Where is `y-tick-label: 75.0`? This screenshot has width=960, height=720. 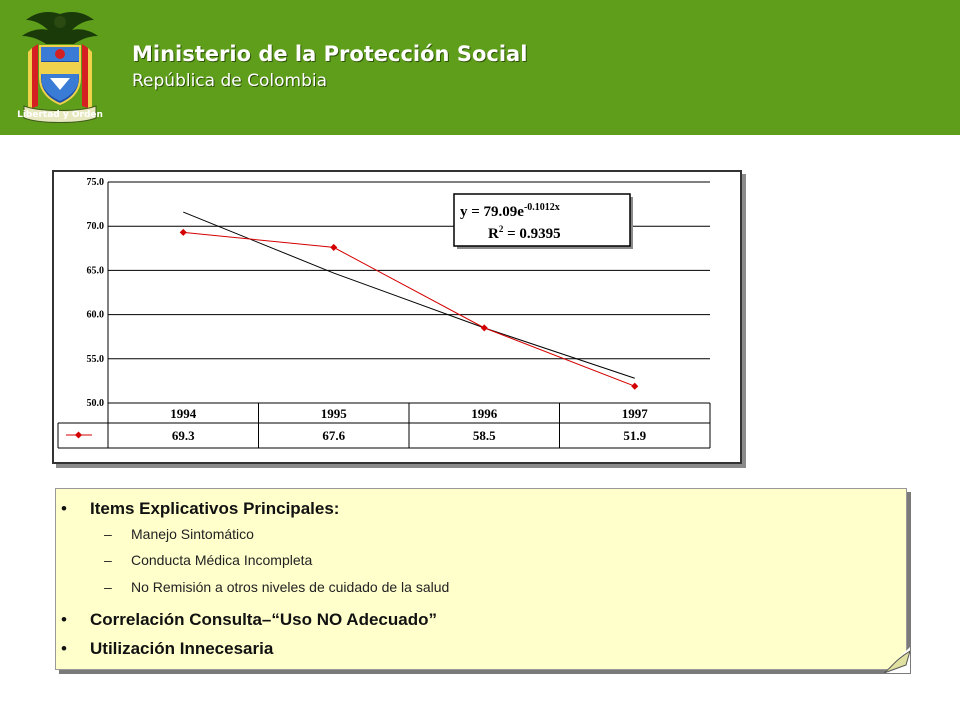 y-tick-label: 75.0 is located at coordinates (96, 182).